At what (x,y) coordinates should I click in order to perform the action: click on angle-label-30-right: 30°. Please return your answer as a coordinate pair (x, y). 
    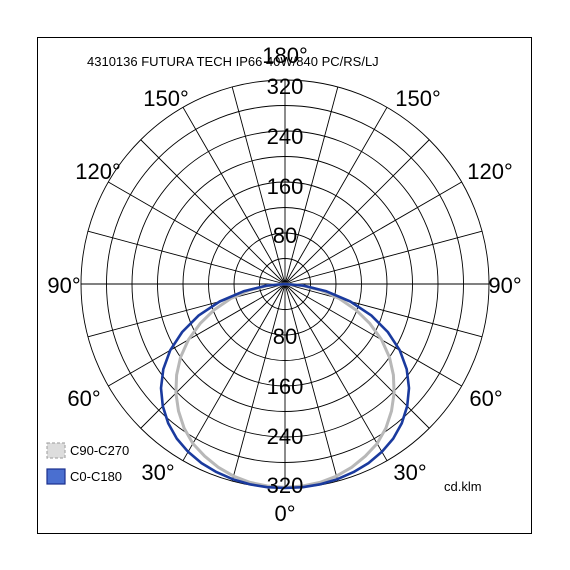
    Looking at the image, I should click on (409, 472).